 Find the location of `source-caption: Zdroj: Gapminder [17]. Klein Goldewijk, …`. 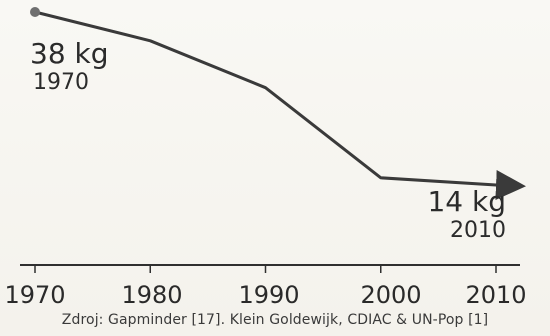

source-caption: Zdroj: Gapminder [17]. Klein Goldewijk, … is located at coordinates (275, 320).